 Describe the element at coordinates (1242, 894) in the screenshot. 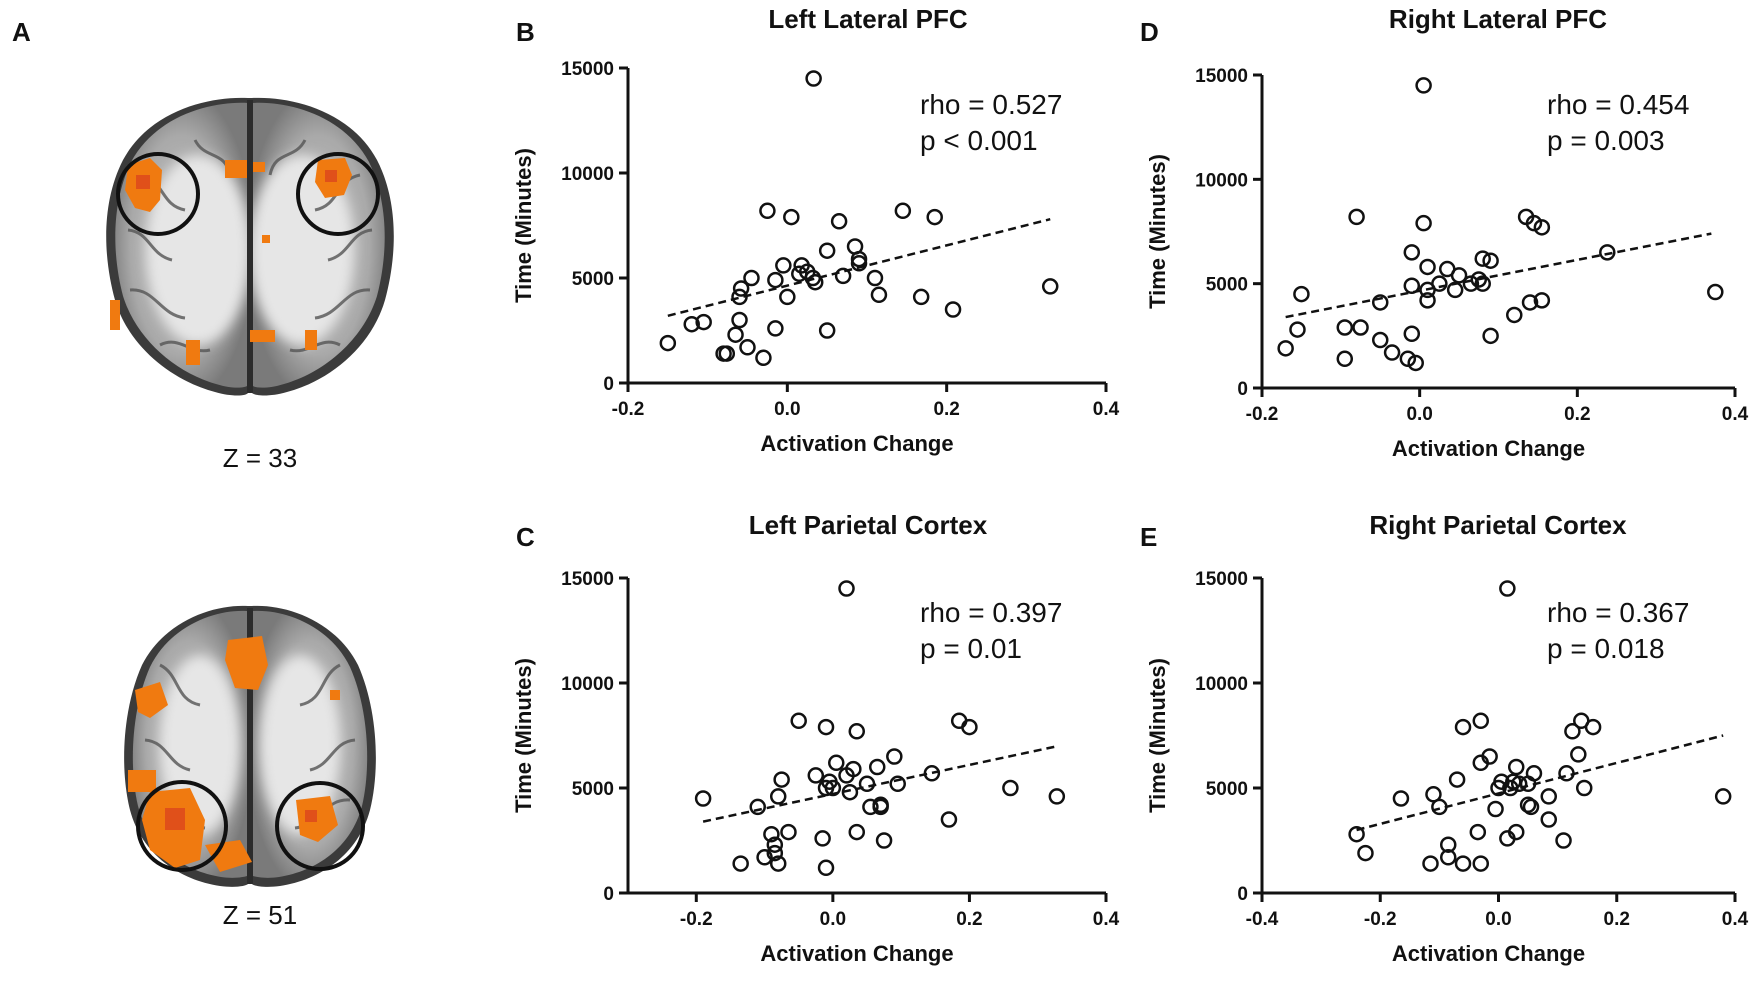

I see `chart-e-y-tick-label: 0` at that location.